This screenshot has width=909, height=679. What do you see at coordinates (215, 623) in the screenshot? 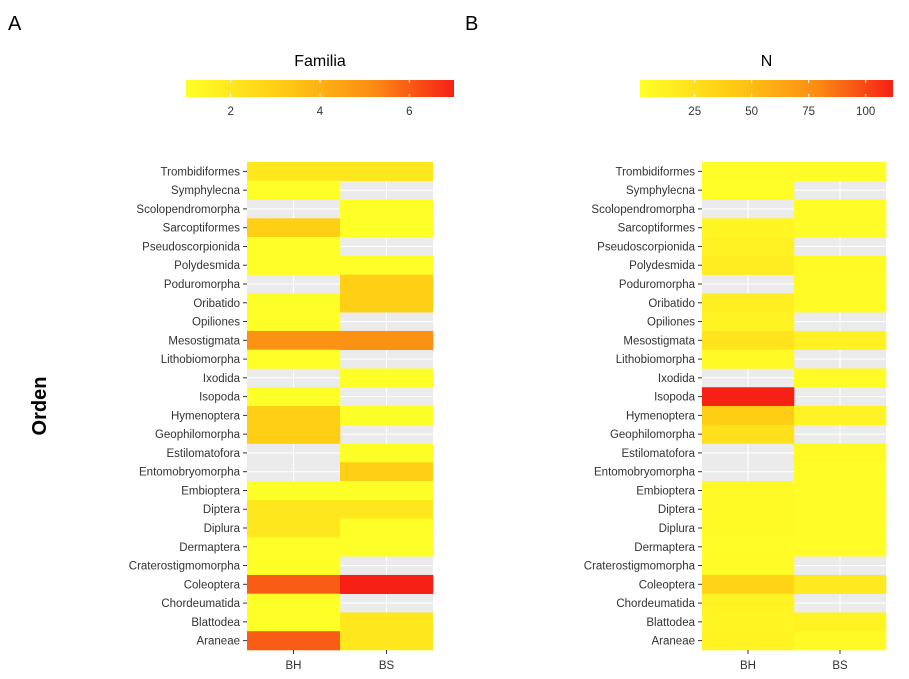
I see `y-tick-label: Blattodea` at bounding box center [215, 623].